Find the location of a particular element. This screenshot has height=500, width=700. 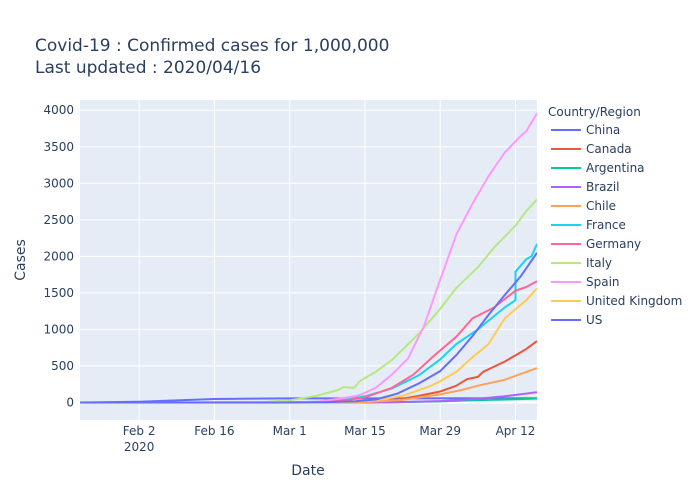

y-tick-label: 0 is located at coordinates (70, 402).